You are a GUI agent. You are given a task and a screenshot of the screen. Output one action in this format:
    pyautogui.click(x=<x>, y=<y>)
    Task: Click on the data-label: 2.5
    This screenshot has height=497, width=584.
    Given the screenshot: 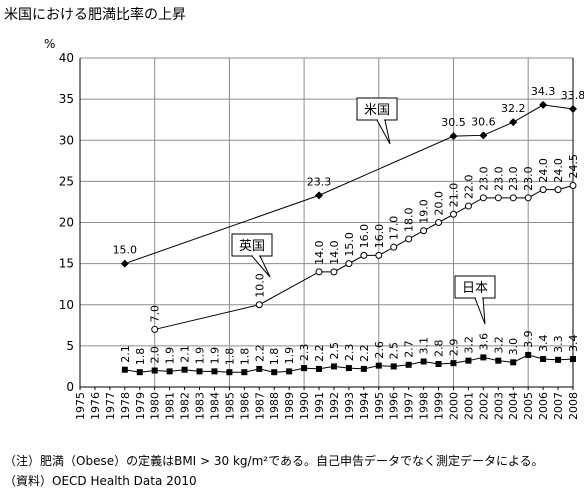 What is the action you would take?
    pyautogui.click(x=394, y=351)
    